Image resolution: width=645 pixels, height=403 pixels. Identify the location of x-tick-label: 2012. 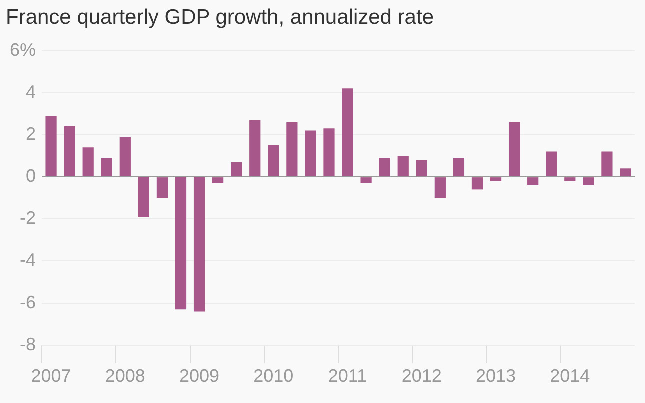
(422, 376).